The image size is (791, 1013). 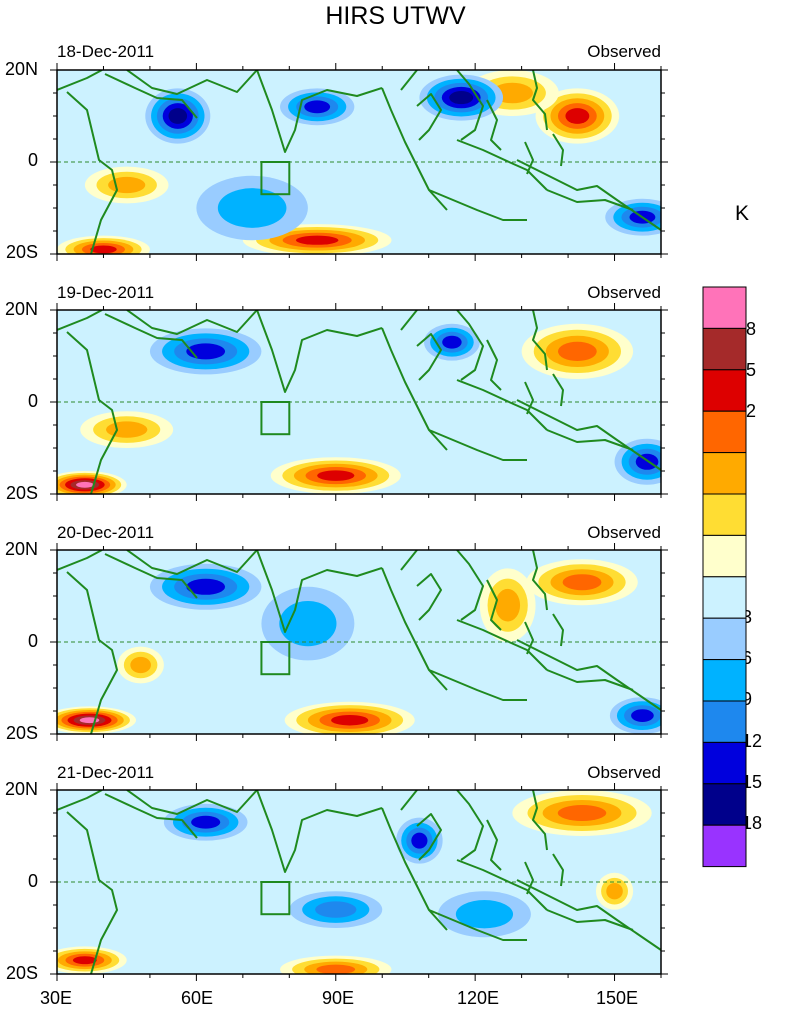 What do you see at coordinates (395, 16) in the screenshot?
I see `figure-title: HIRS UTWV` at bounding box center [395, 16].